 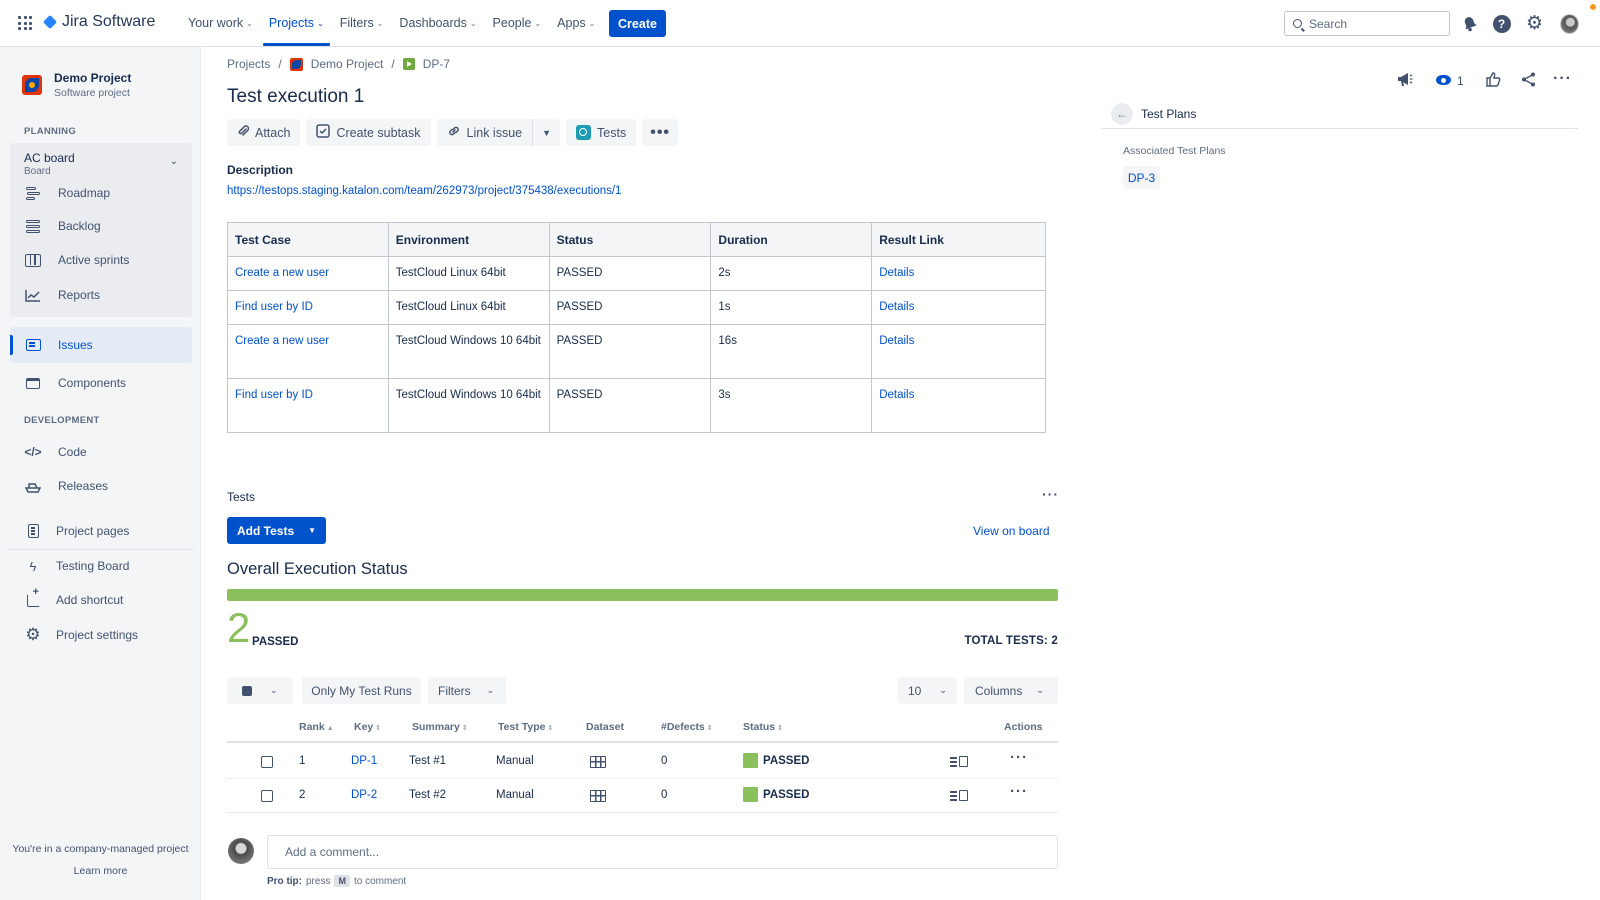 I want to click on sidebar-item-active-sprints: Active sprints, so click(x=108, y=260).